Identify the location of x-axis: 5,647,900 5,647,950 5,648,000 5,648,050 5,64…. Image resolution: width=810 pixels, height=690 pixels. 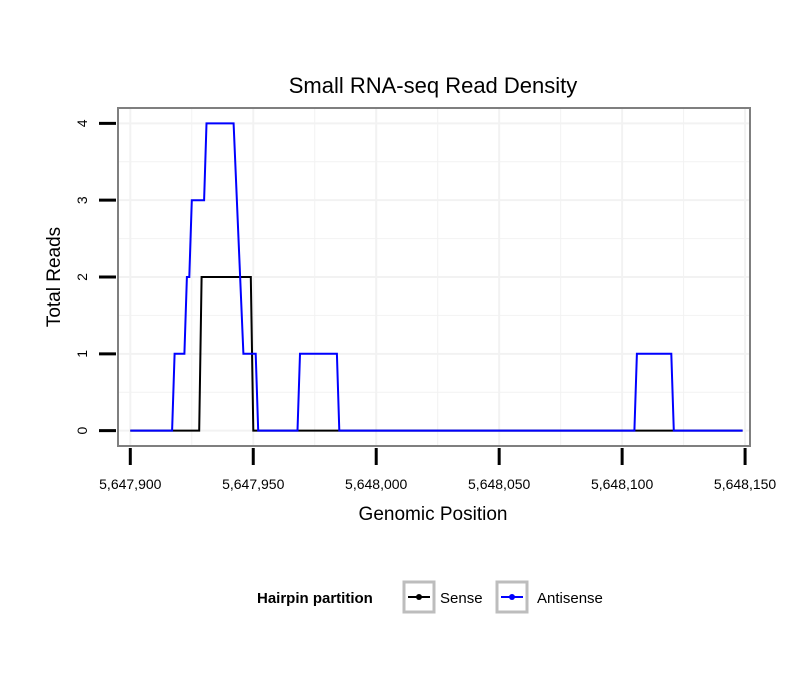
(437, 470).